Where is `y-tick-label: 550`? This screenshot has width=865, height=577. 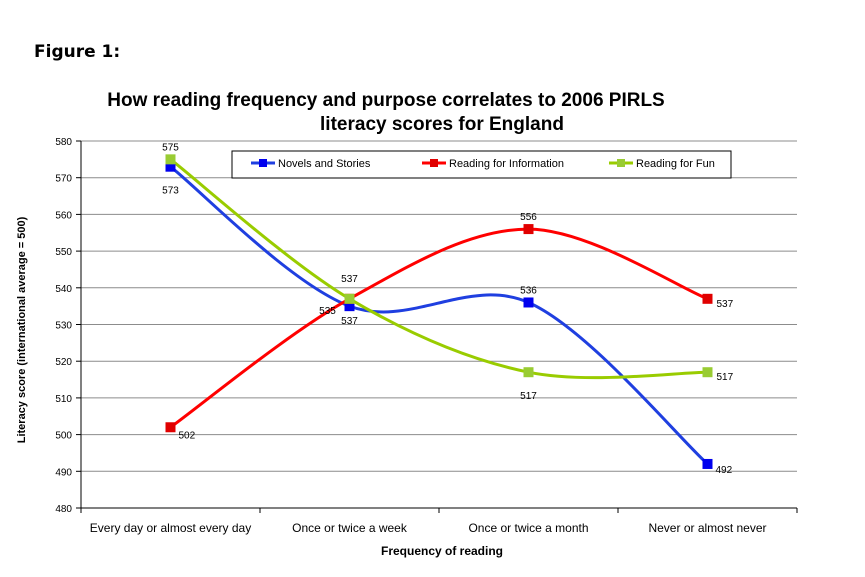
y-tick-label: 550 is located at coordinates (63, 252).